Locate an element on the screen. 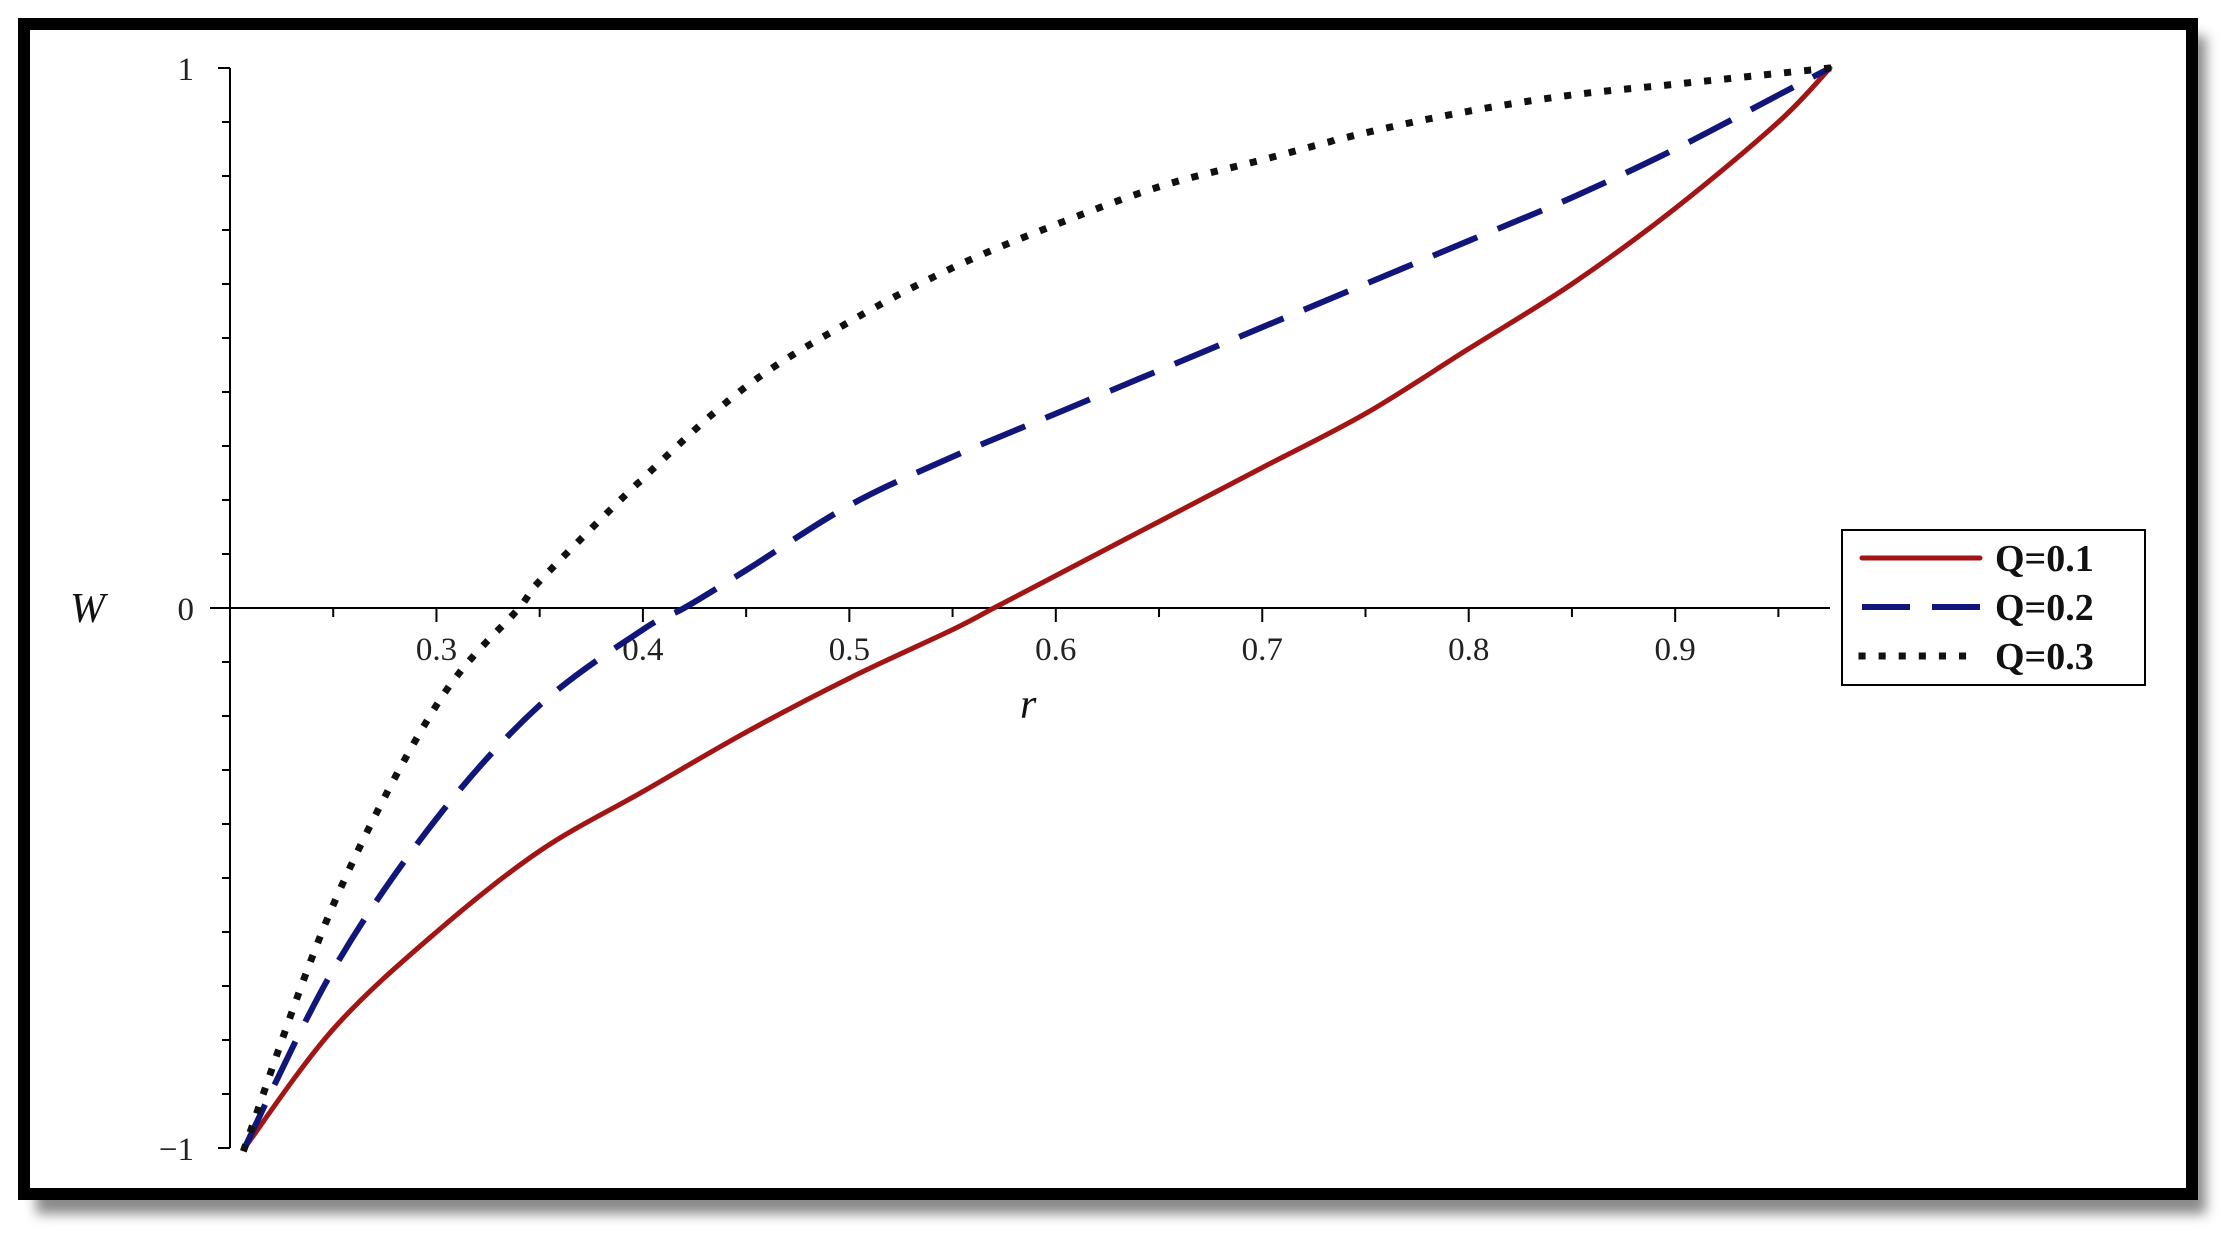  x-tick-label: 0.8 is located at coordinates (1468, 650).